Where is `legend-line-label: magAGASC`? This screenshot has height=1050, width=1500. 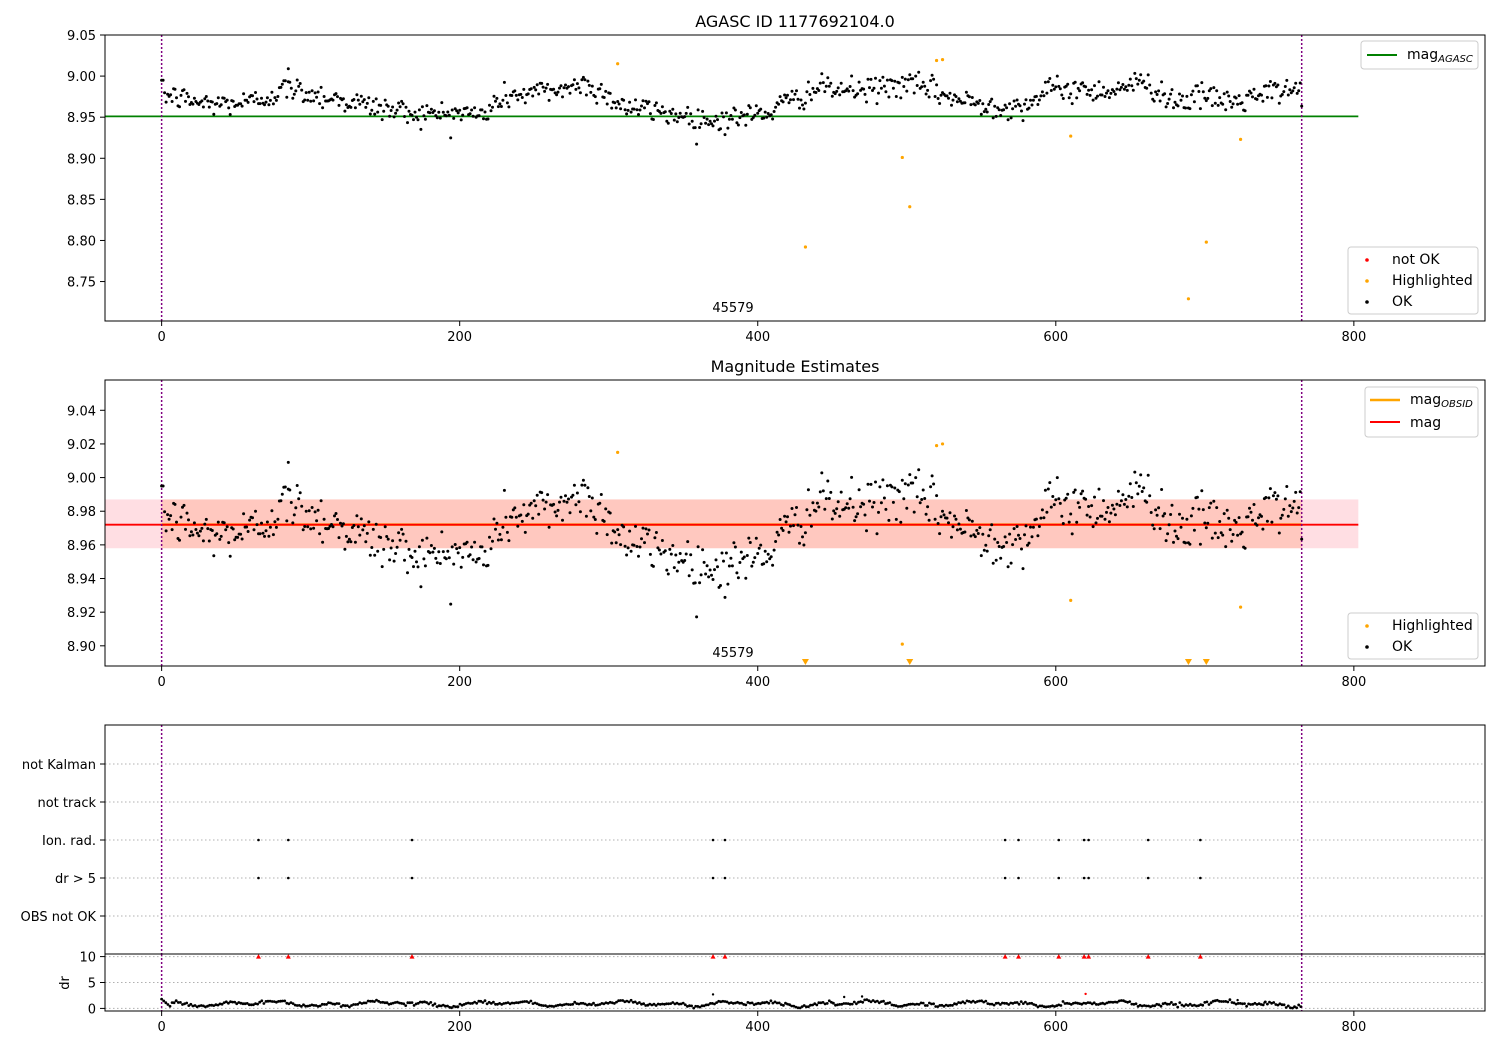 legend-line-label: magAGASC is located at coordinates (1440, 56).